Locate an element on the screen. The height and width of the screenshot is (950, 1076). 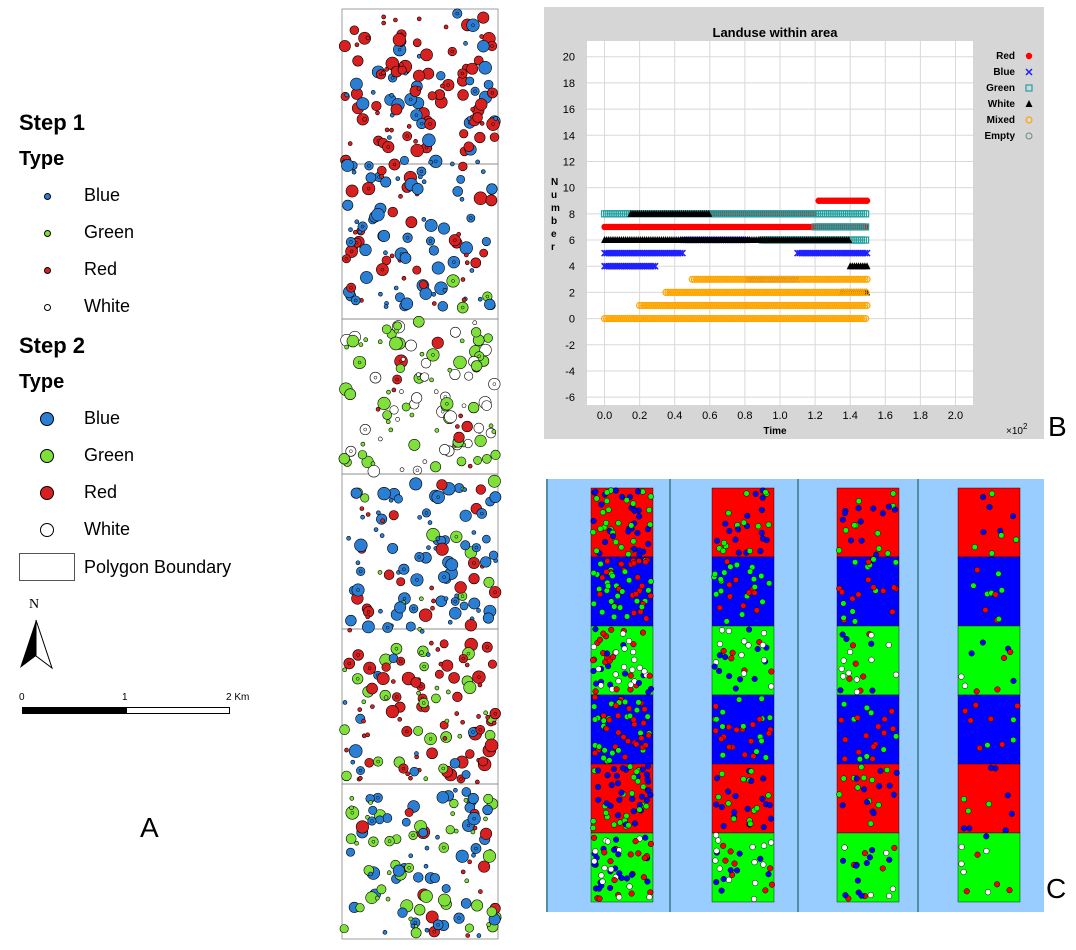
land-block is located at coordinates (989, 798).